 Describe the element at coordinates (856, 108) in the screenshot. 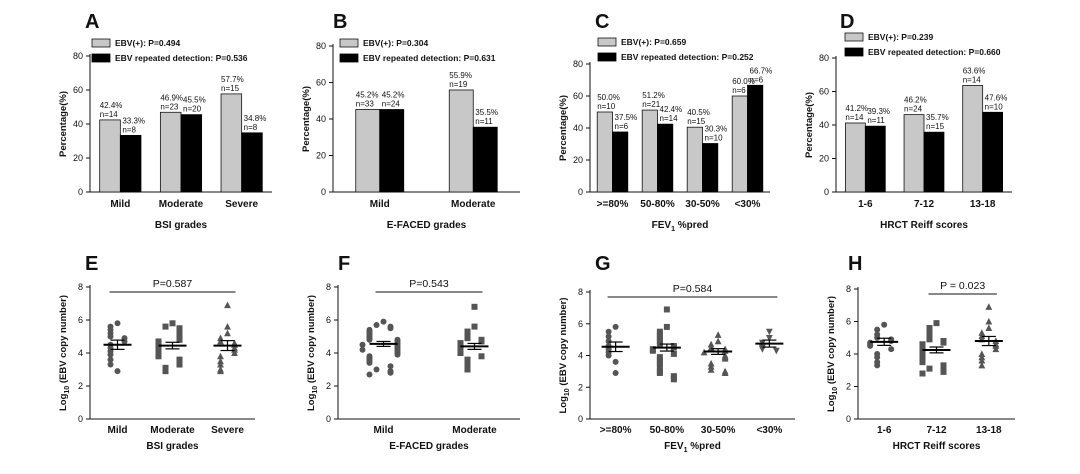

I see `bar-percent-label: 41.2%` at that location.